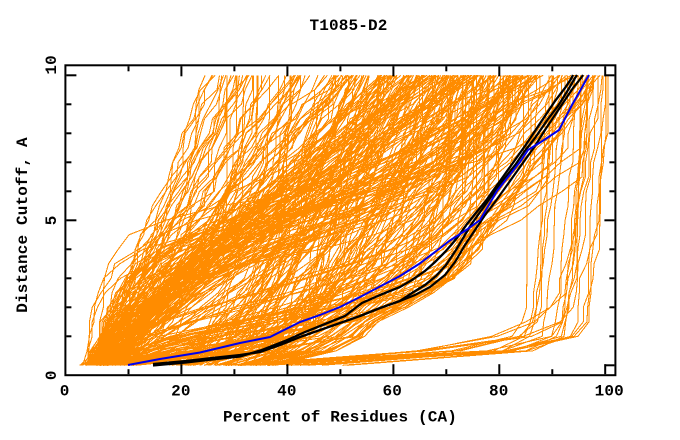 This screenshot has height=440, width=680. What do you see at coordinates (181, 392) in the screenshot?
I see `svg-text: 20` at bounding box center [181, 392].